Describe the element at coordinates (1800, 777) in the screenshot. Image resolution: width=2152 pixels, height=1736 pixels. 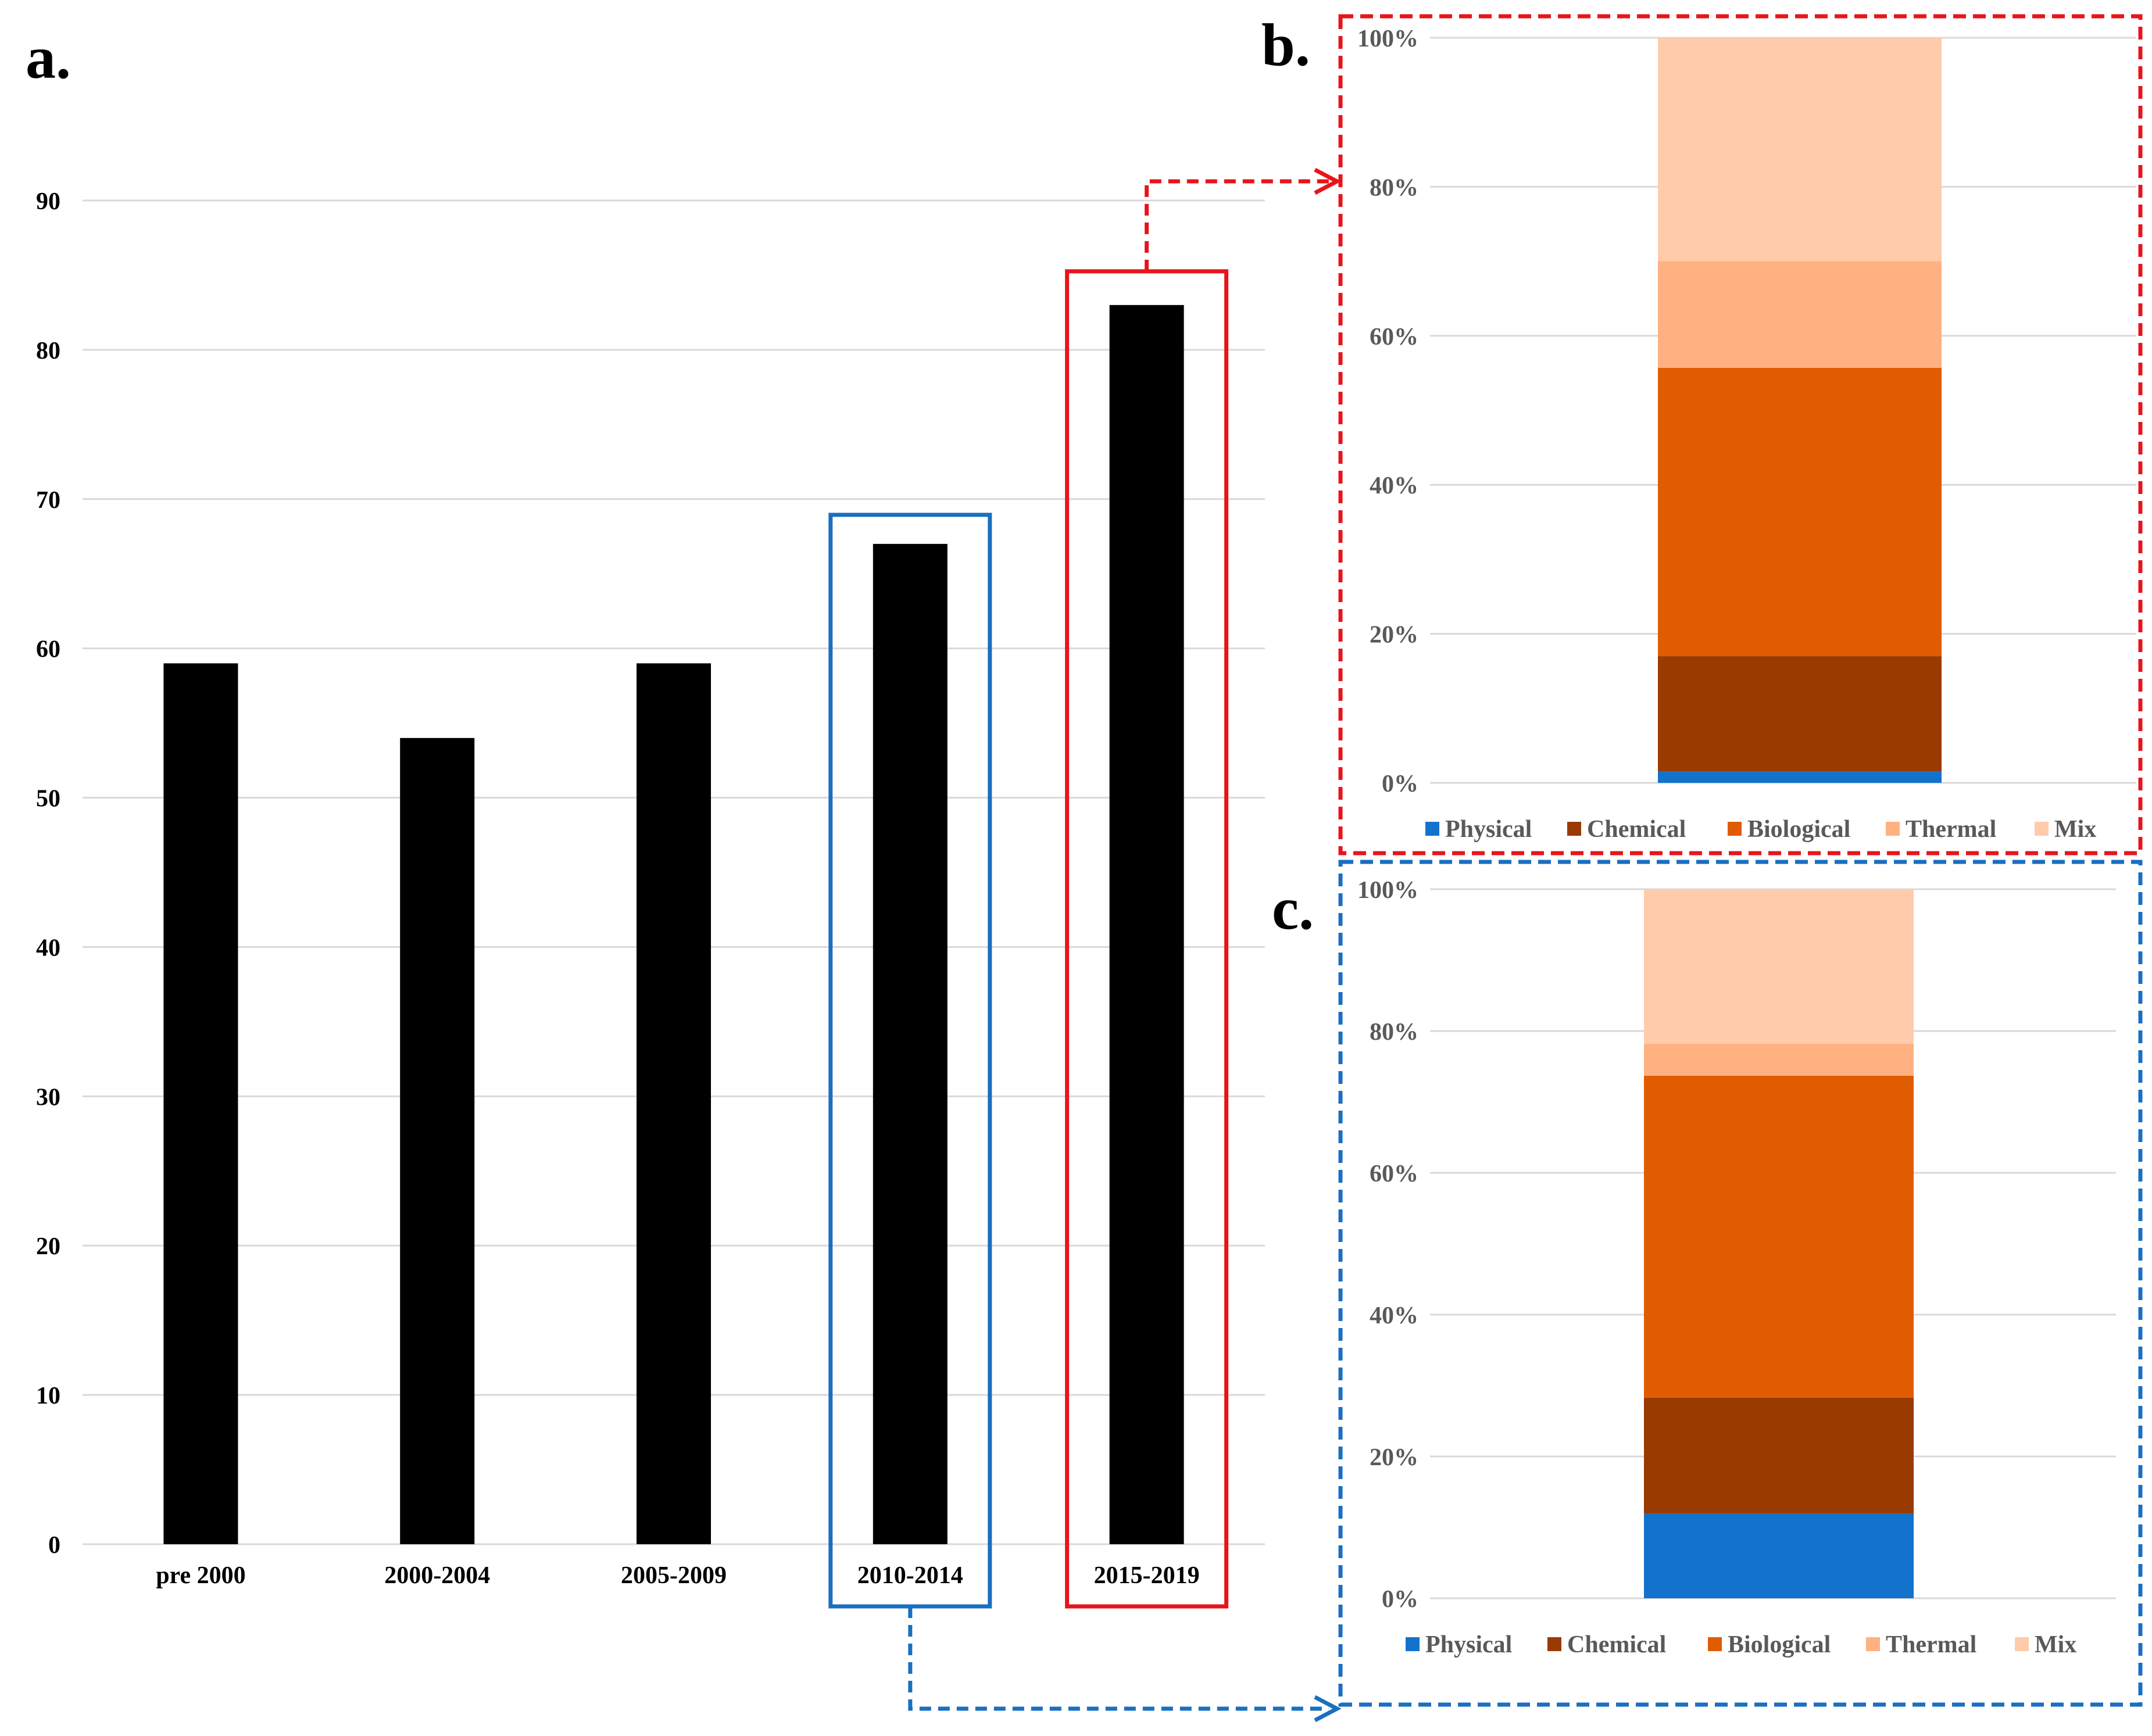
I see `b-segment-physical` at that location.